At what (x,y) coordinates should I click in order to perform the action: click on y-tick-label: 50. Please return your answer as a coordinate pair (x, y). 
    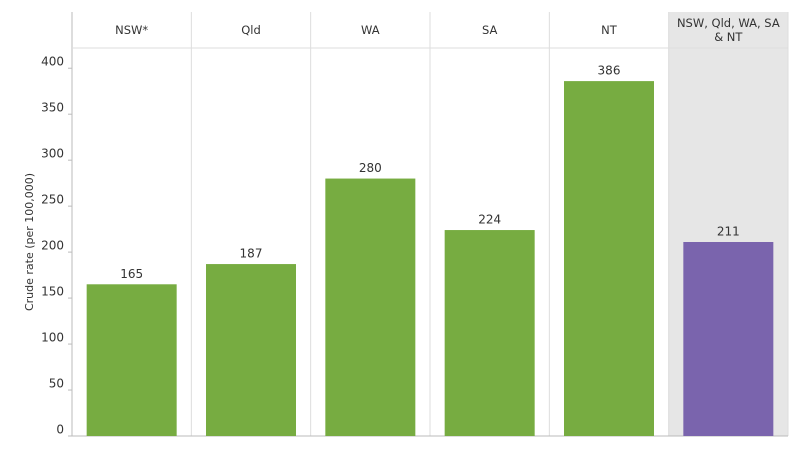
    Looking at the image, I should click on (56, 384).